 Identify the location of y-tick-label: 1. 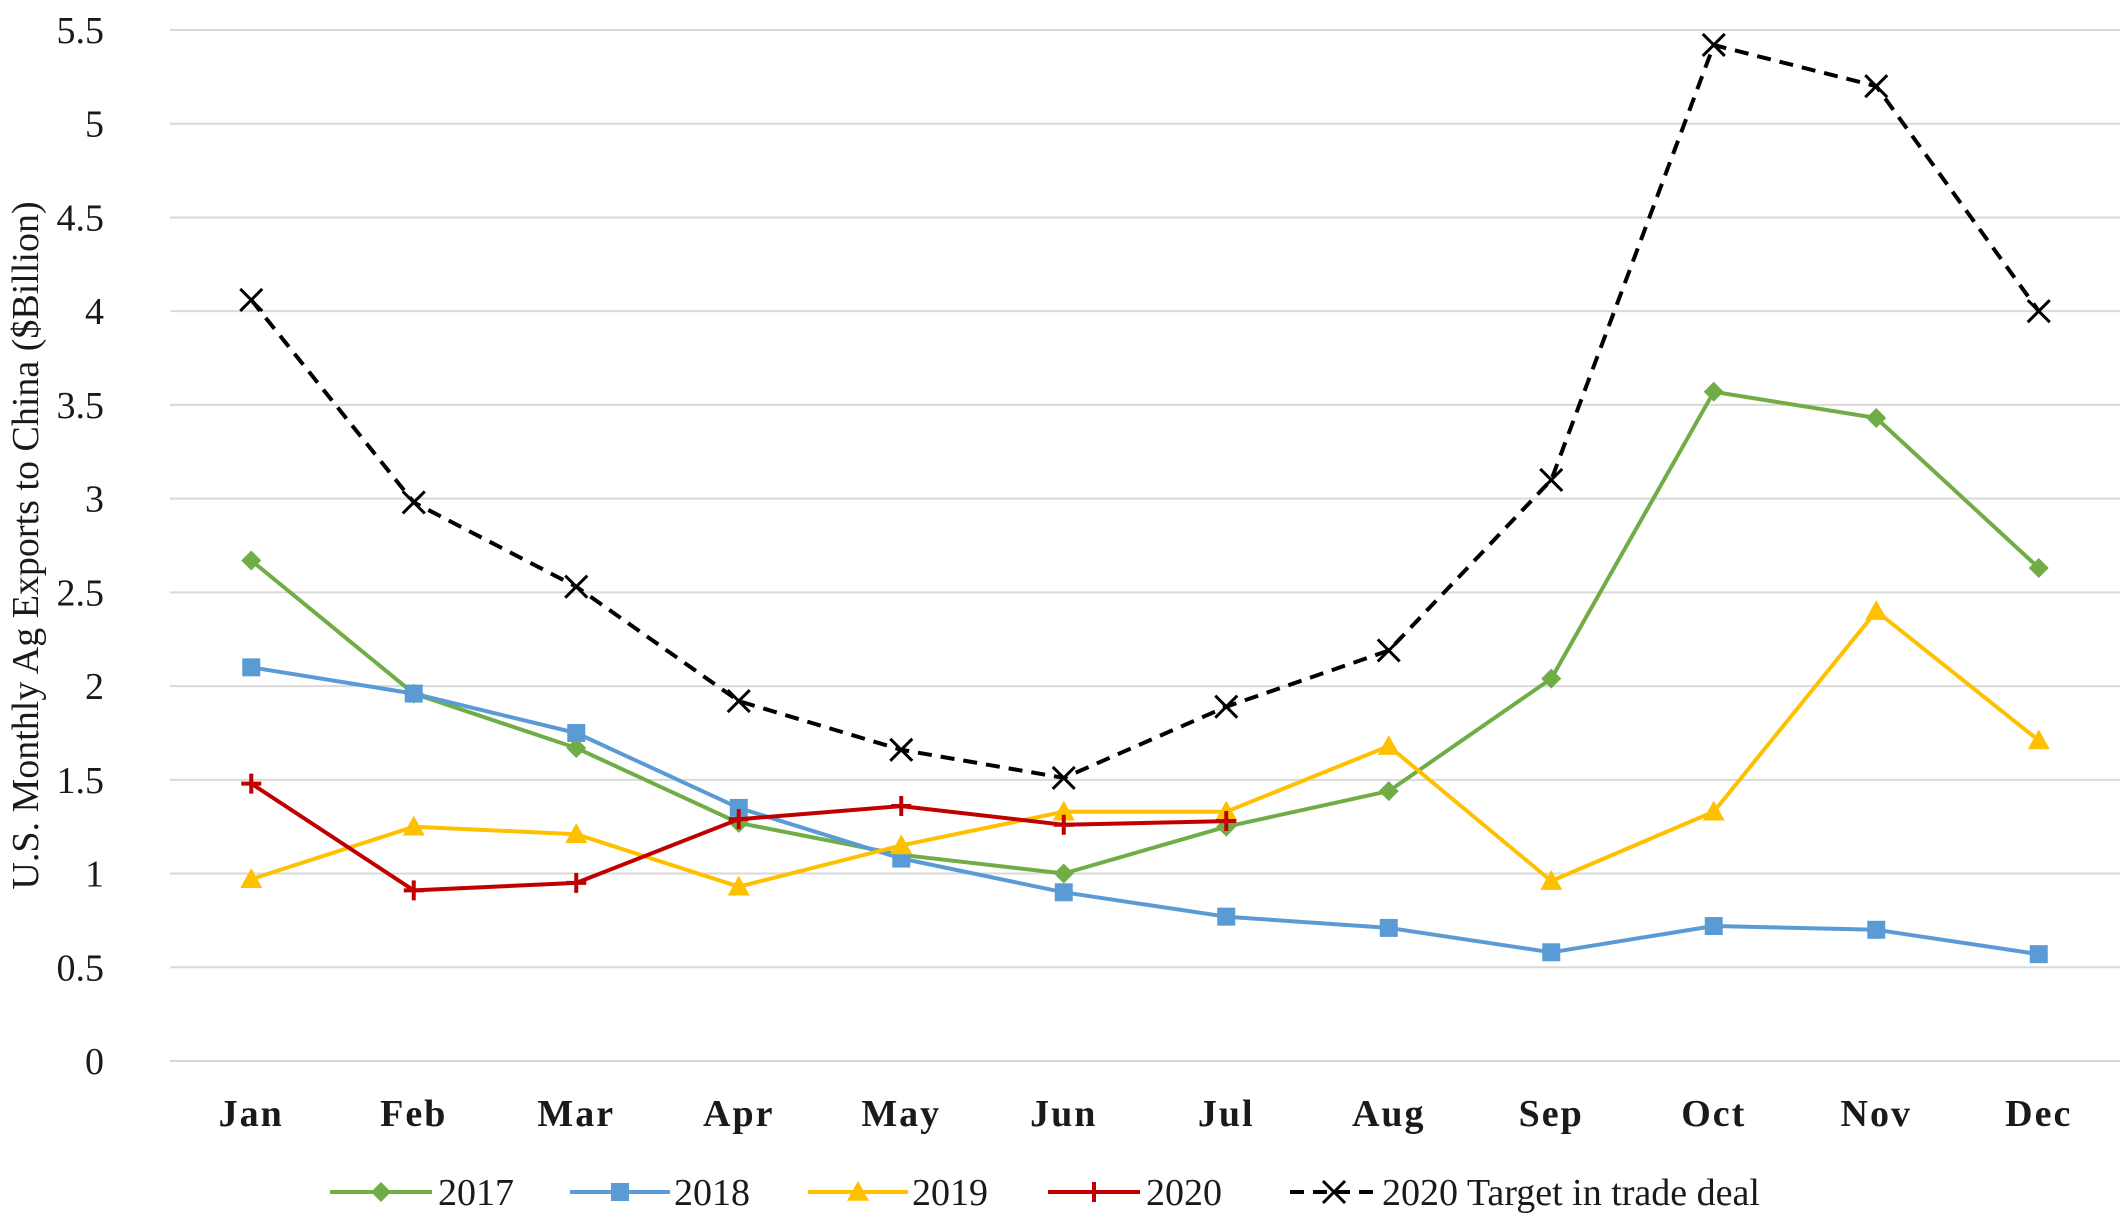
(94, 875).